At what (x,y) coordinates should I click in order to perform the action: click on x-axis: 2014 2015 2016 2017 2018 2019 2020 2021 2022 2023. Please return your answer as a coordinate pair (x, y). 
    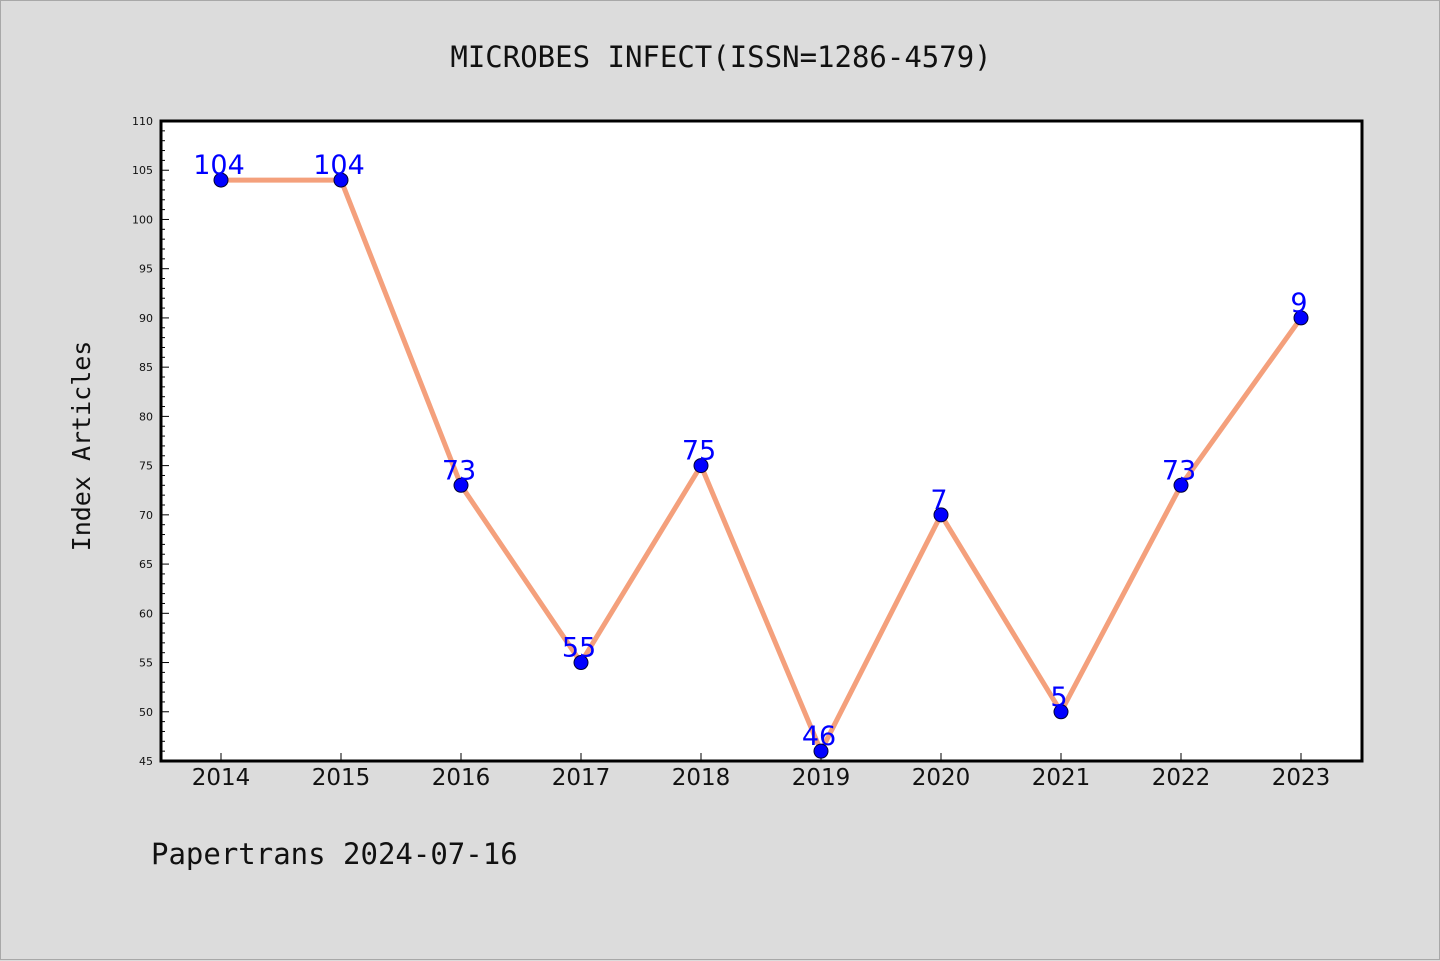
    Looking at the image, I should click on (761, 772).